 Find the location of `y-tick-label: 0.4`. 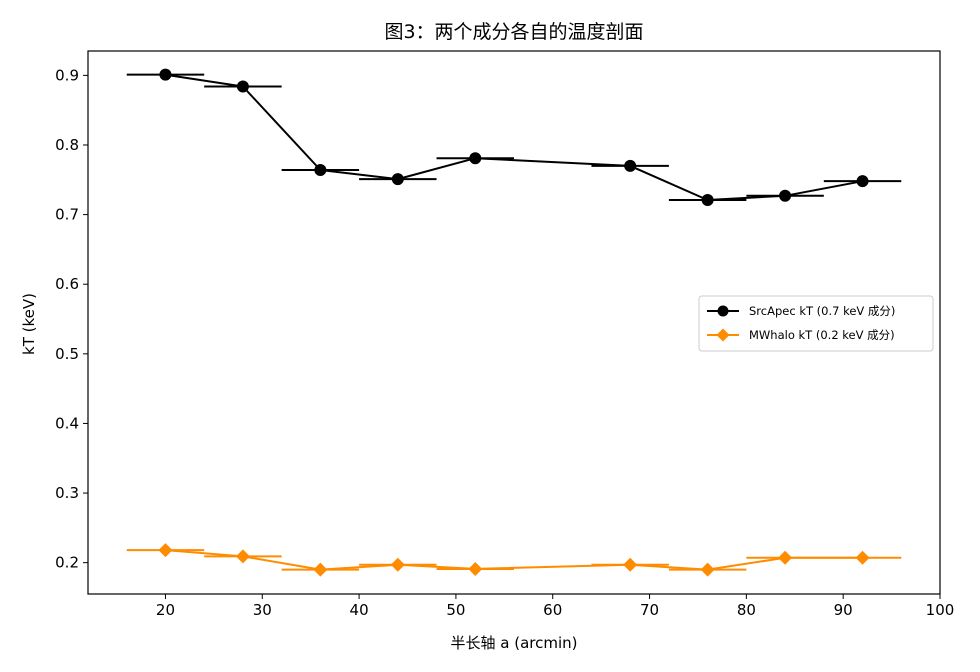

y-tick-label: 0.4 is located at coordinates (67, 423).